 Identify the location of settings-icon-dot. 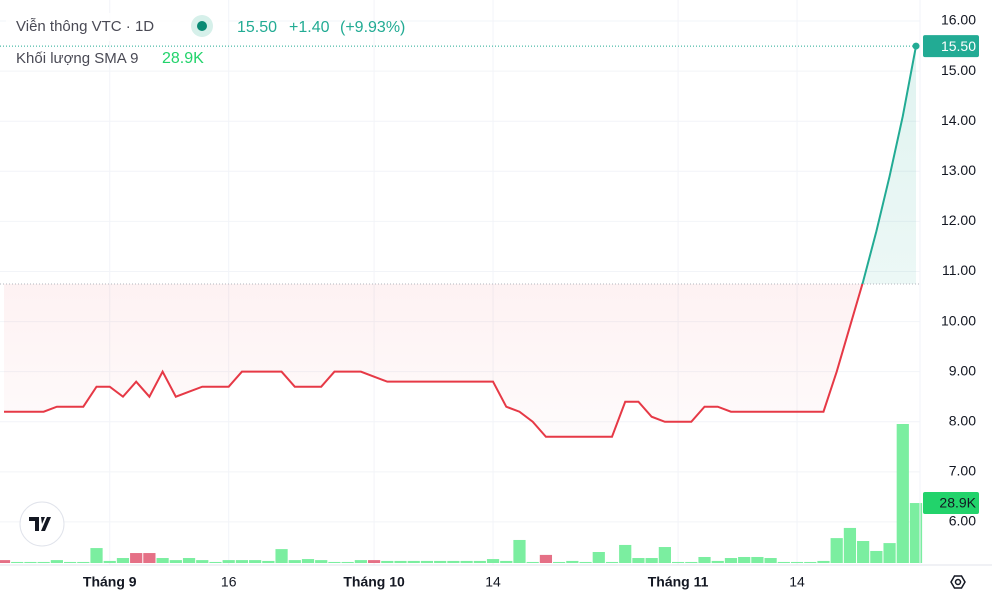
(958, 582).